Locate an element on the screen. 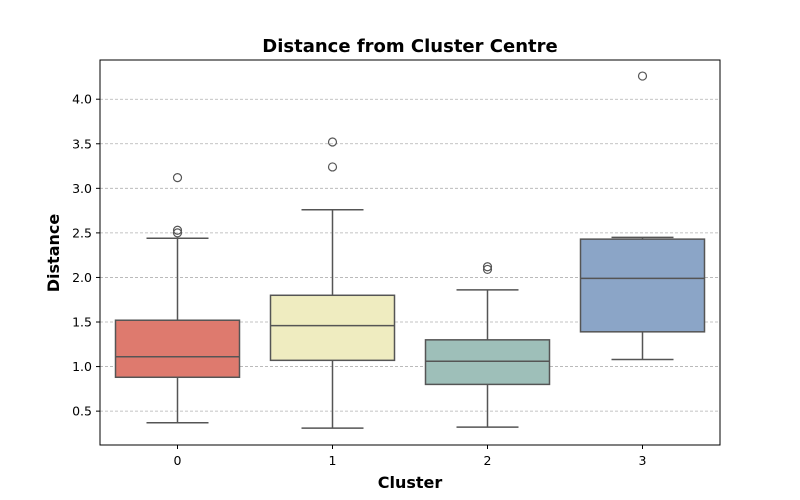 This screenshot has width=800, height=500. chart-title: Distance from Cluster Centre is located at coordinates (409, 46).